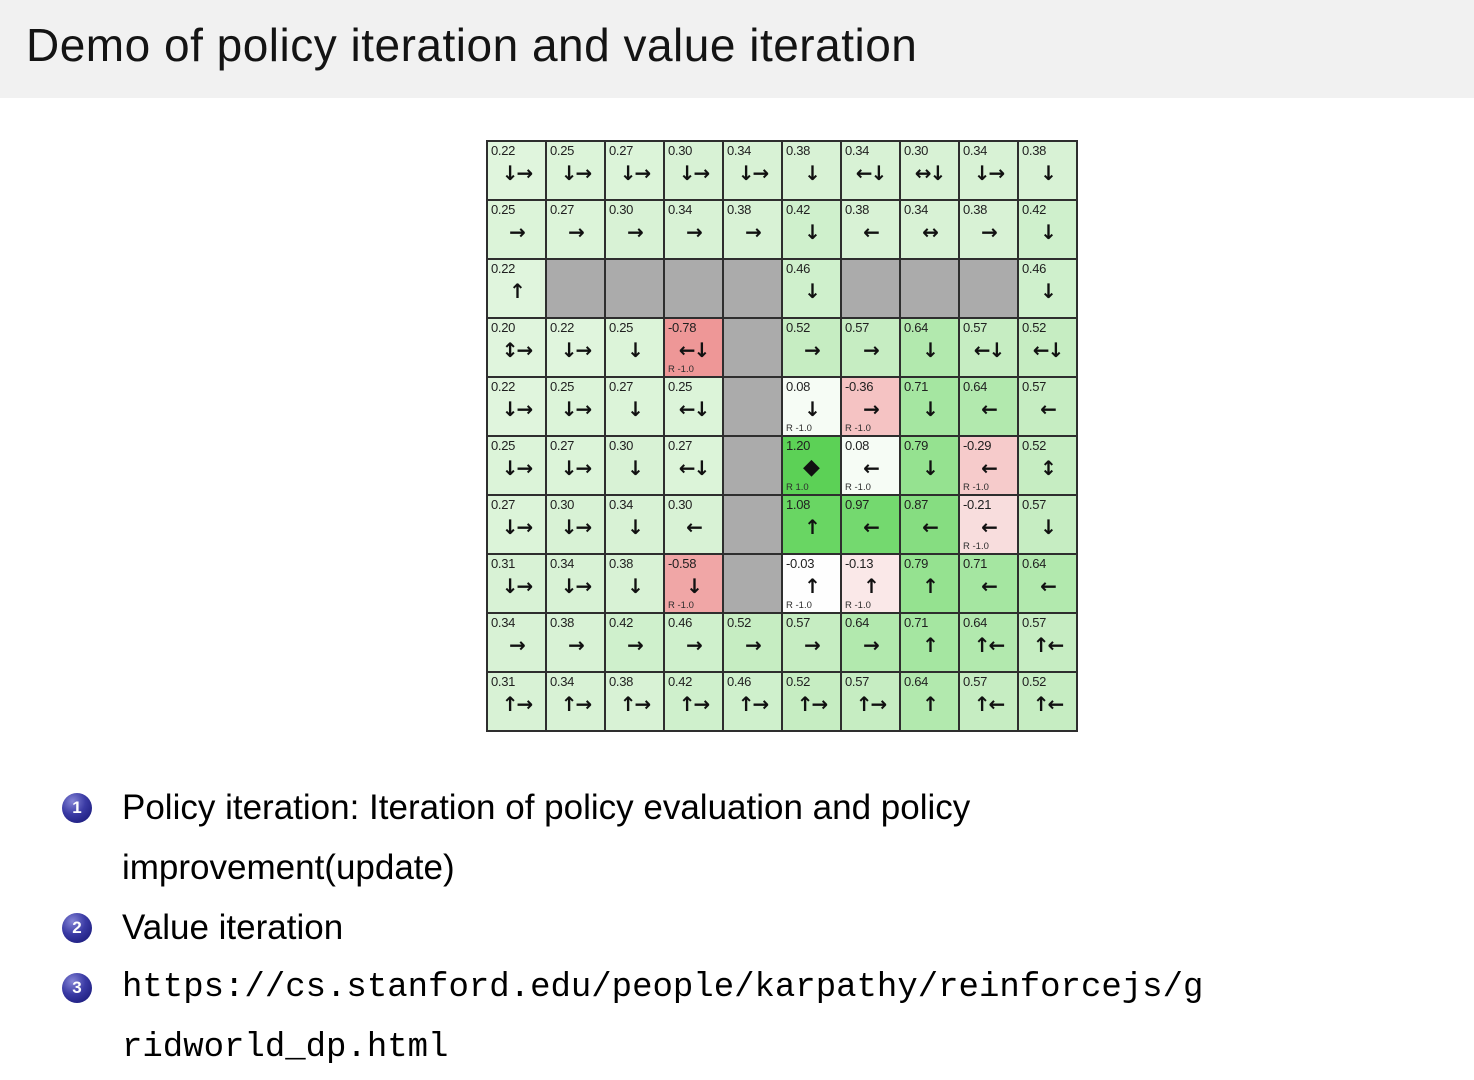  I want to click on cell-value: 0.08, so click(857, 445).